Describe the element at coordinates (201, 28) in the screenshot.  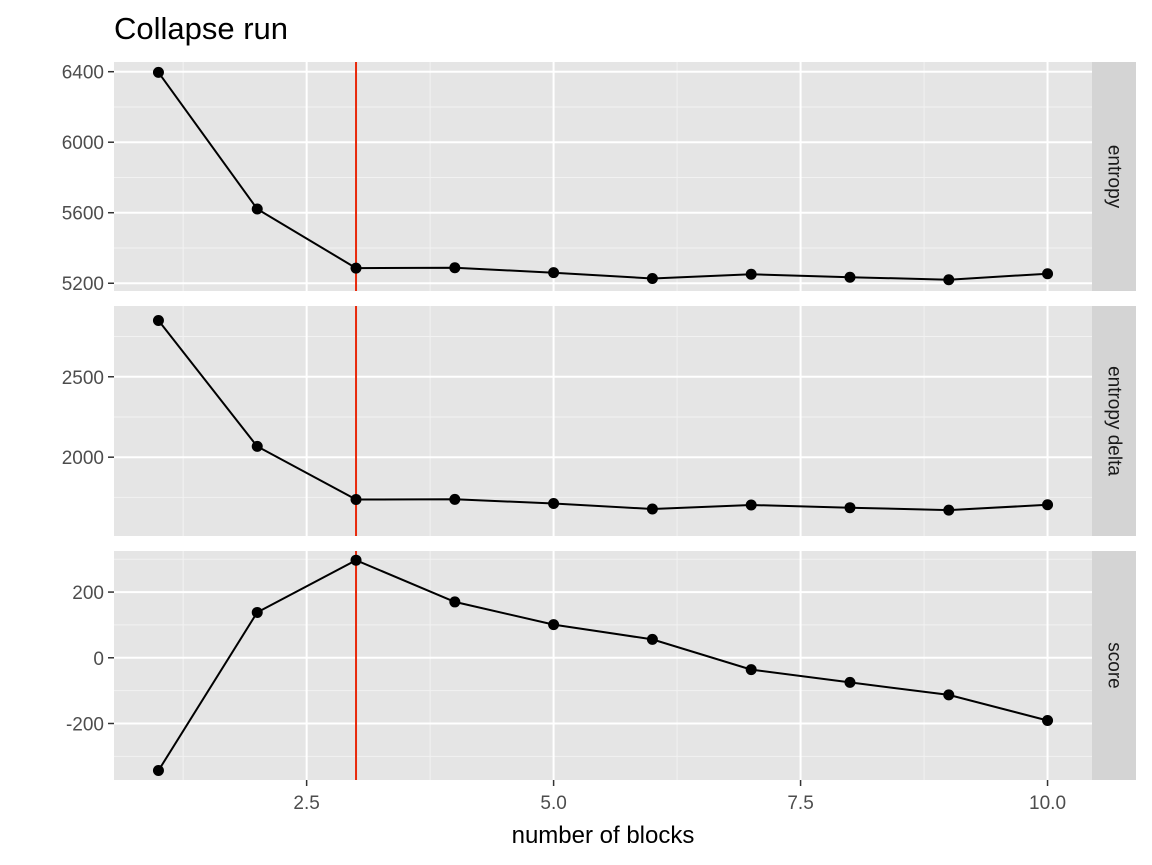
I see `chart-title: Collapse run` at that location.